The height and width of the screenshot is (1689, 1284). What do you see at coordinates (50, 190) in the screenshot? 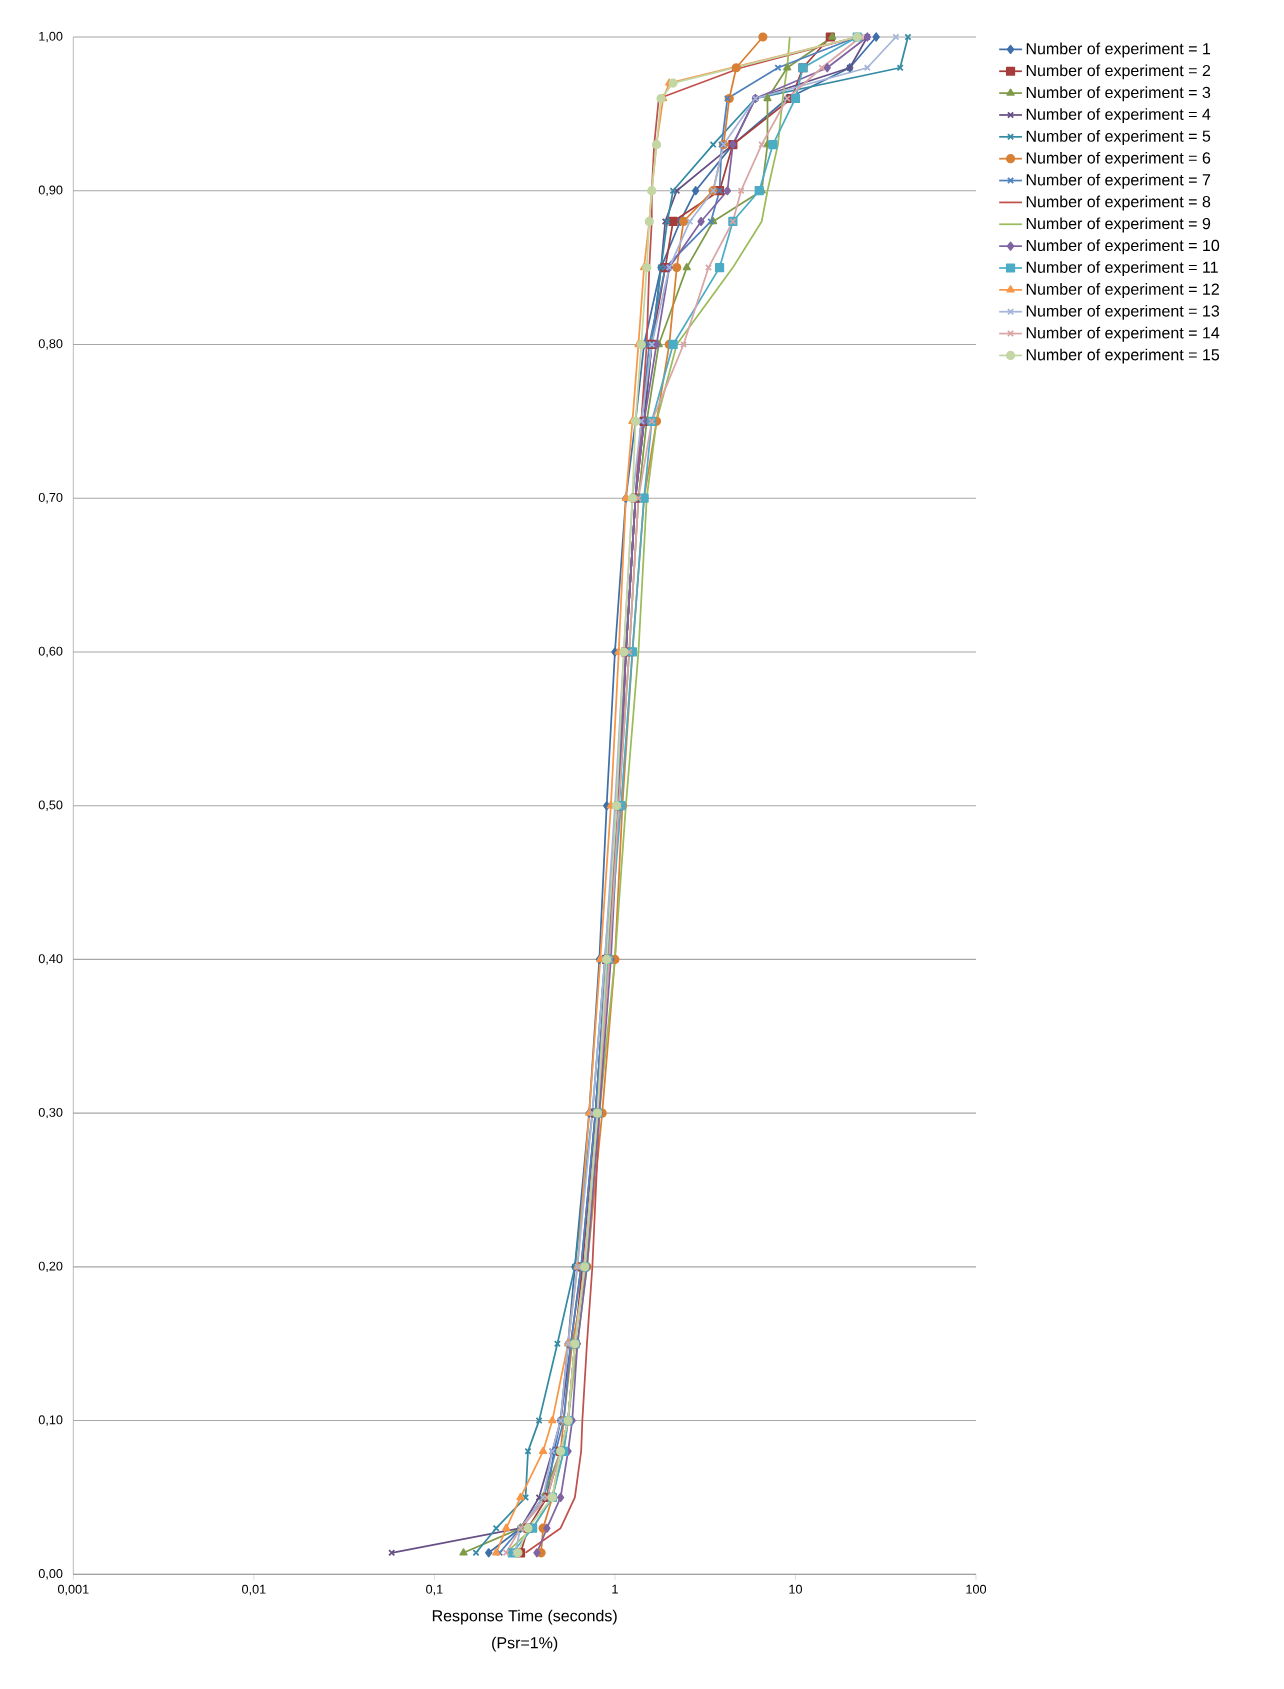
I see `y-tick-label: 0,90` at bounding box center [50, 190].